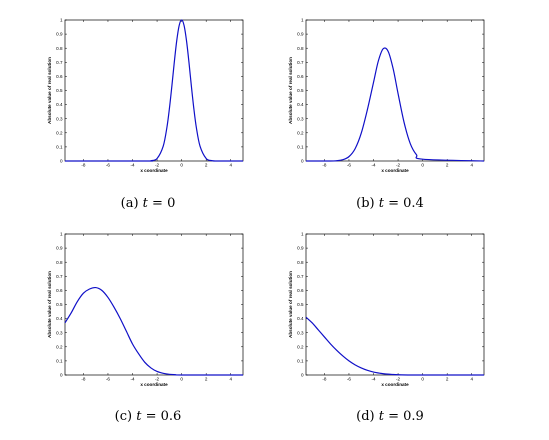 The image size is (549, 440). What do you see at coordinates (161, 203) in the screenshot?
I see `caption-value: = 0` at bounding box center [161, 203].